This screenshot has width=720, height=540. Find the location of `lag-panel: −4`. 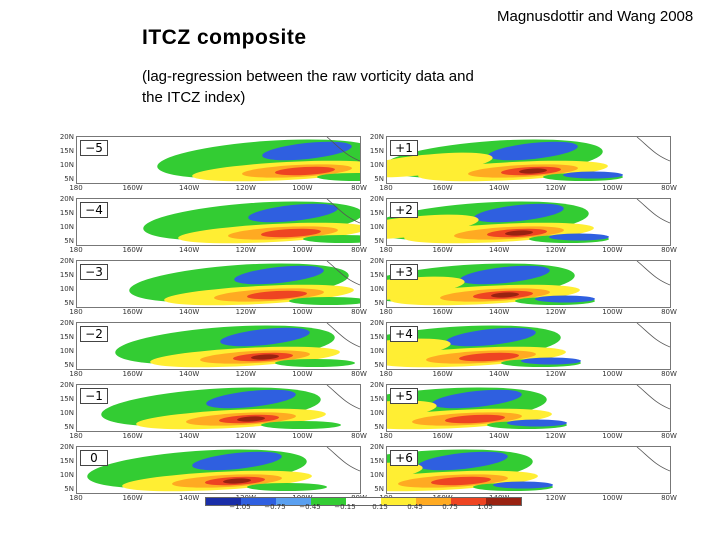

lag-panel: −4 is located at coordinates (218, 222).